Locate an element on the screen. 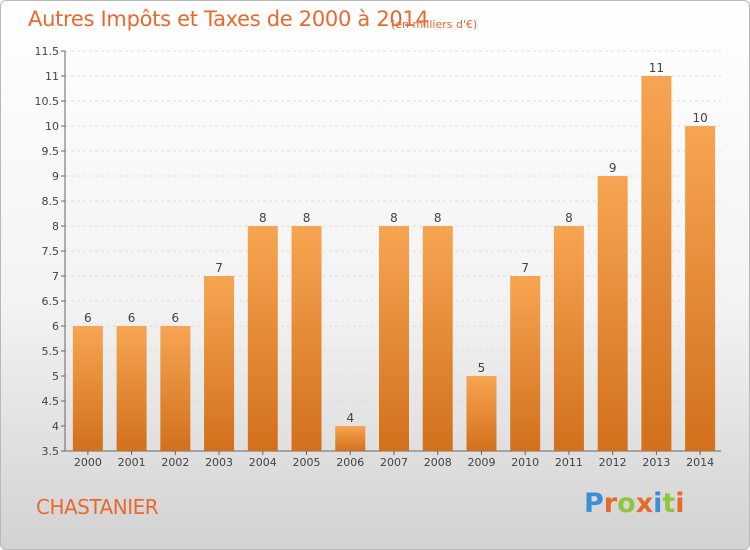 This screenshot has height=550, width=750. x-tick-label-2014: 2014 is located at coordinates (700, 462).